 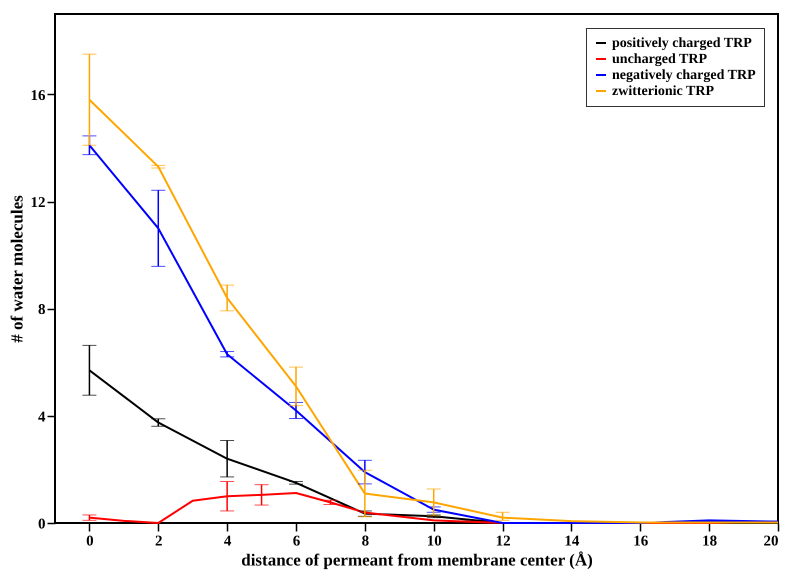 I want to click on x-tick-label: 6, so click(x=296, y=542).